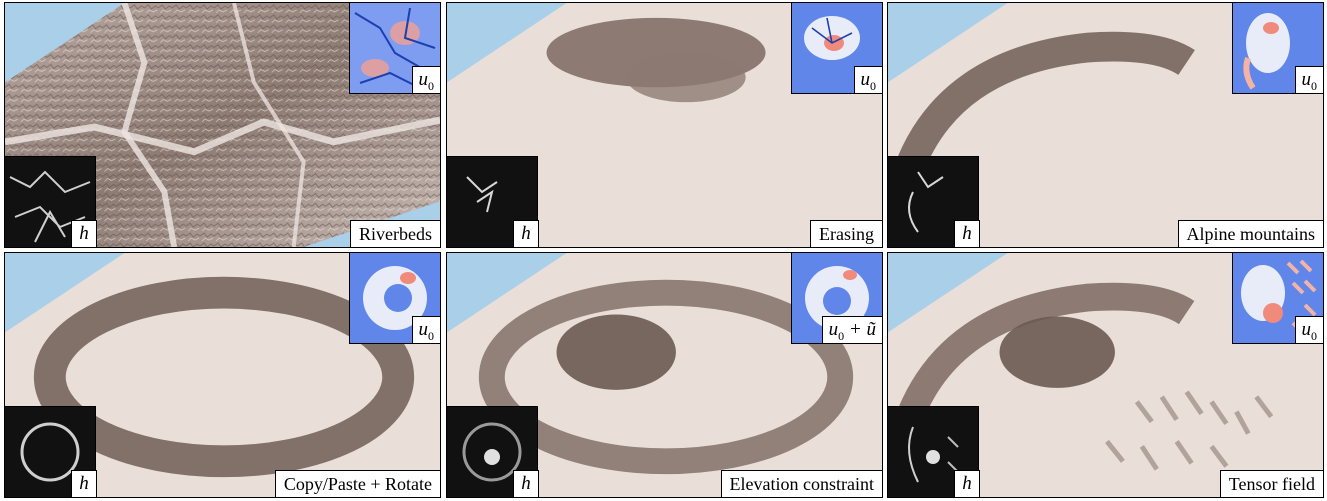 Image resolution: width=1327 pixels, height=501 pixels. Describe the element at coordinates (1271, 483) in the screenshot. I see `panel-caption: Tensor field` at that location.